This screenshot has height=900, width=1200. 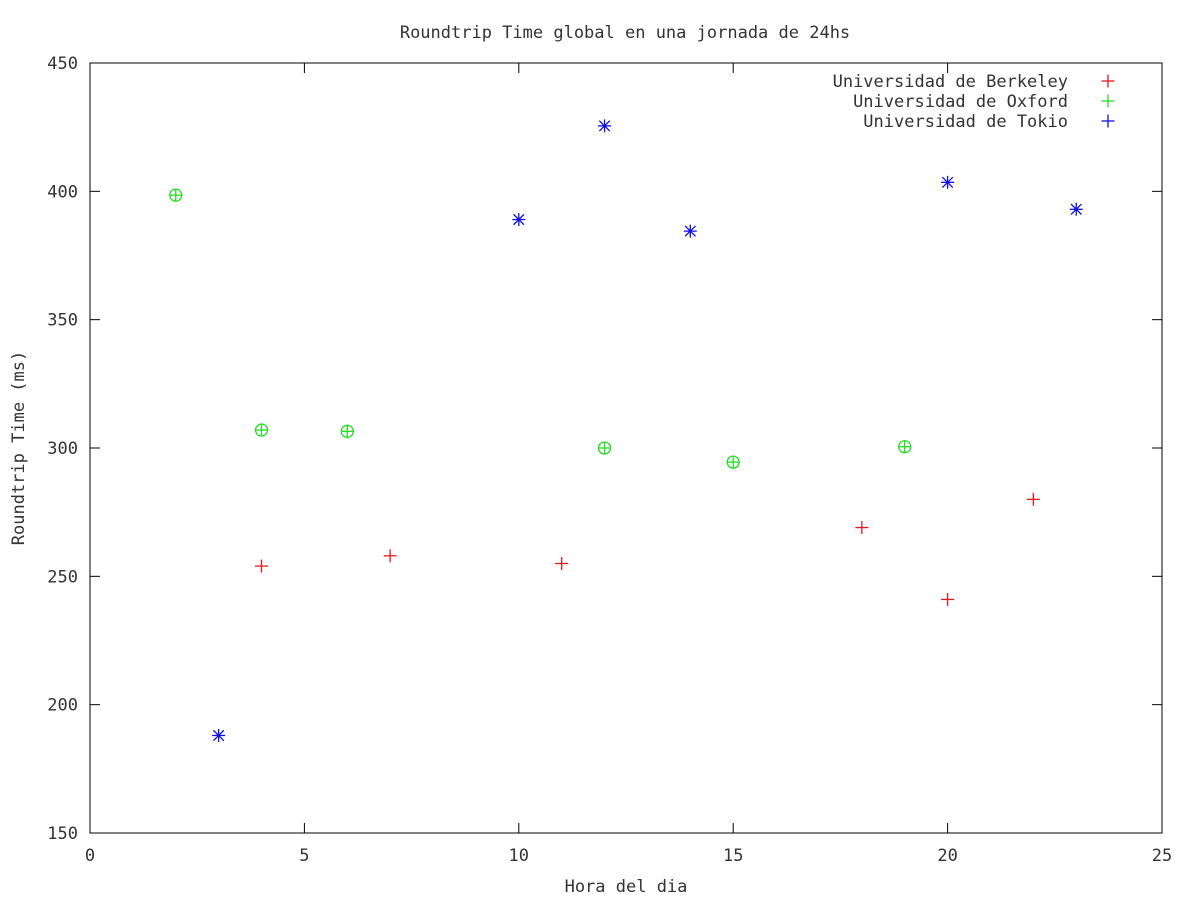 What do you see at coordinates (626, 887) in the screenshot?
I see `x-axis-label: Hora del dia` at bounding box center [626, 887].